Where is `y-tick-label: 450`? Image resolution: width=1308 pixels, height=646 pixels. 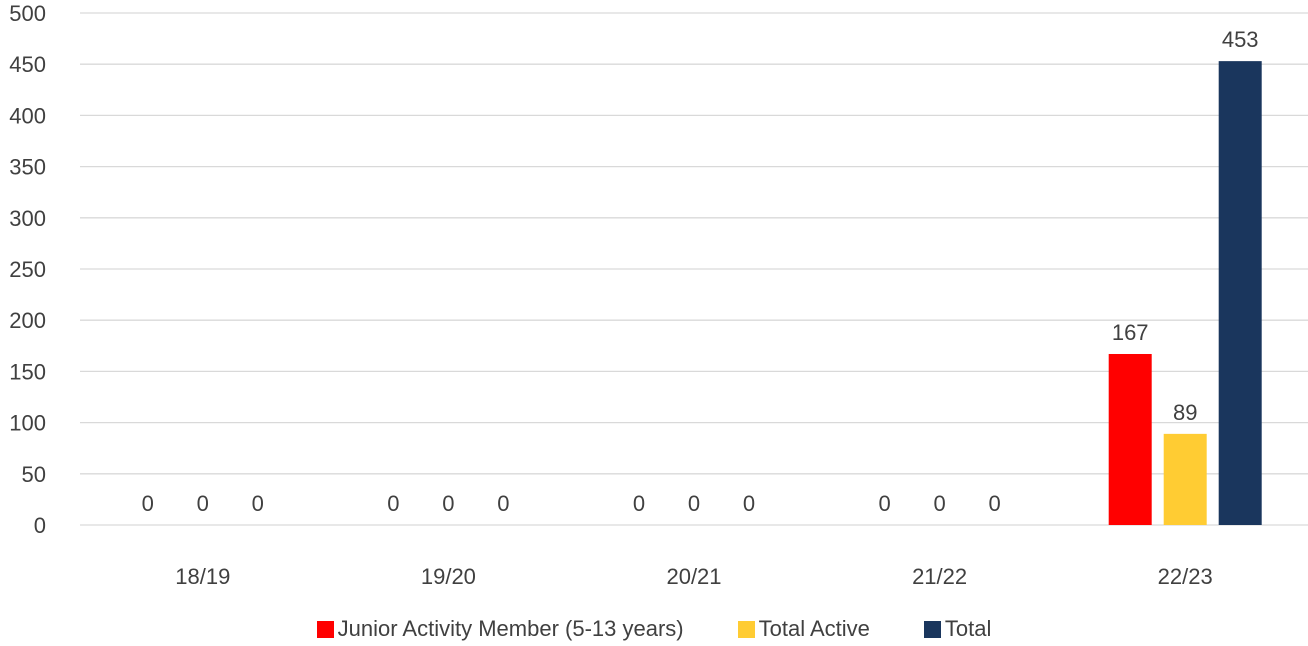 y-tick-label: 450 is located at coordinates (27, 64).